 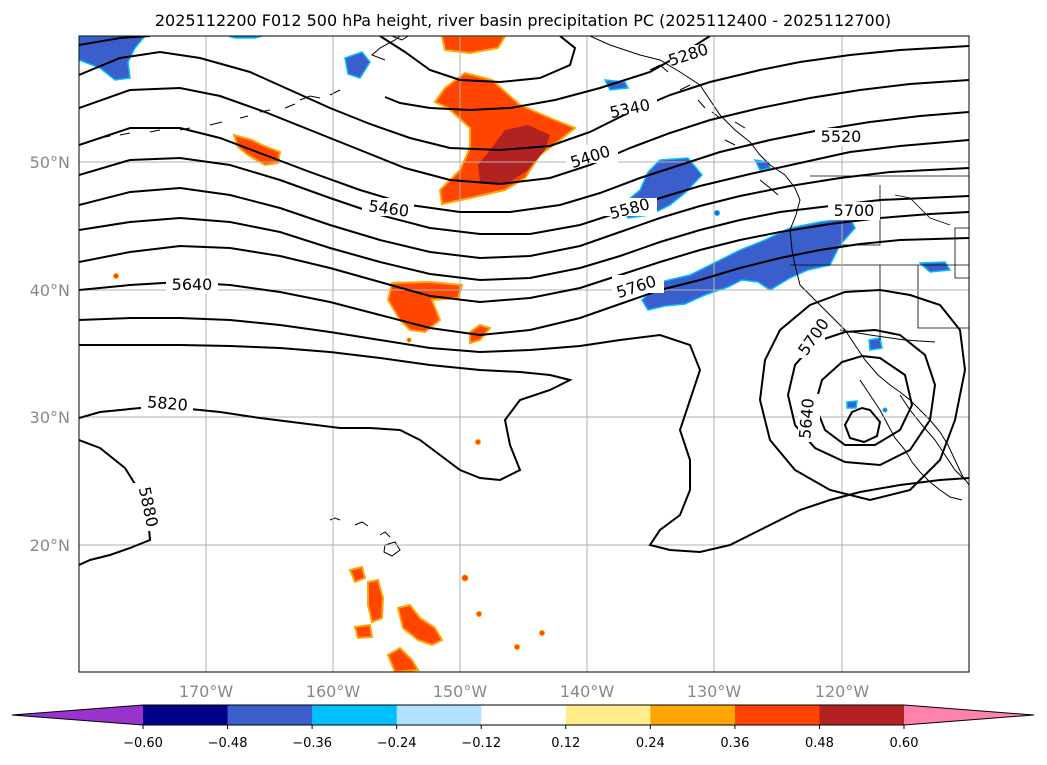 What do you see at coordinates (887, 336) in the screenshot?
I see `mexico-border` at bounding box center [887, 336].